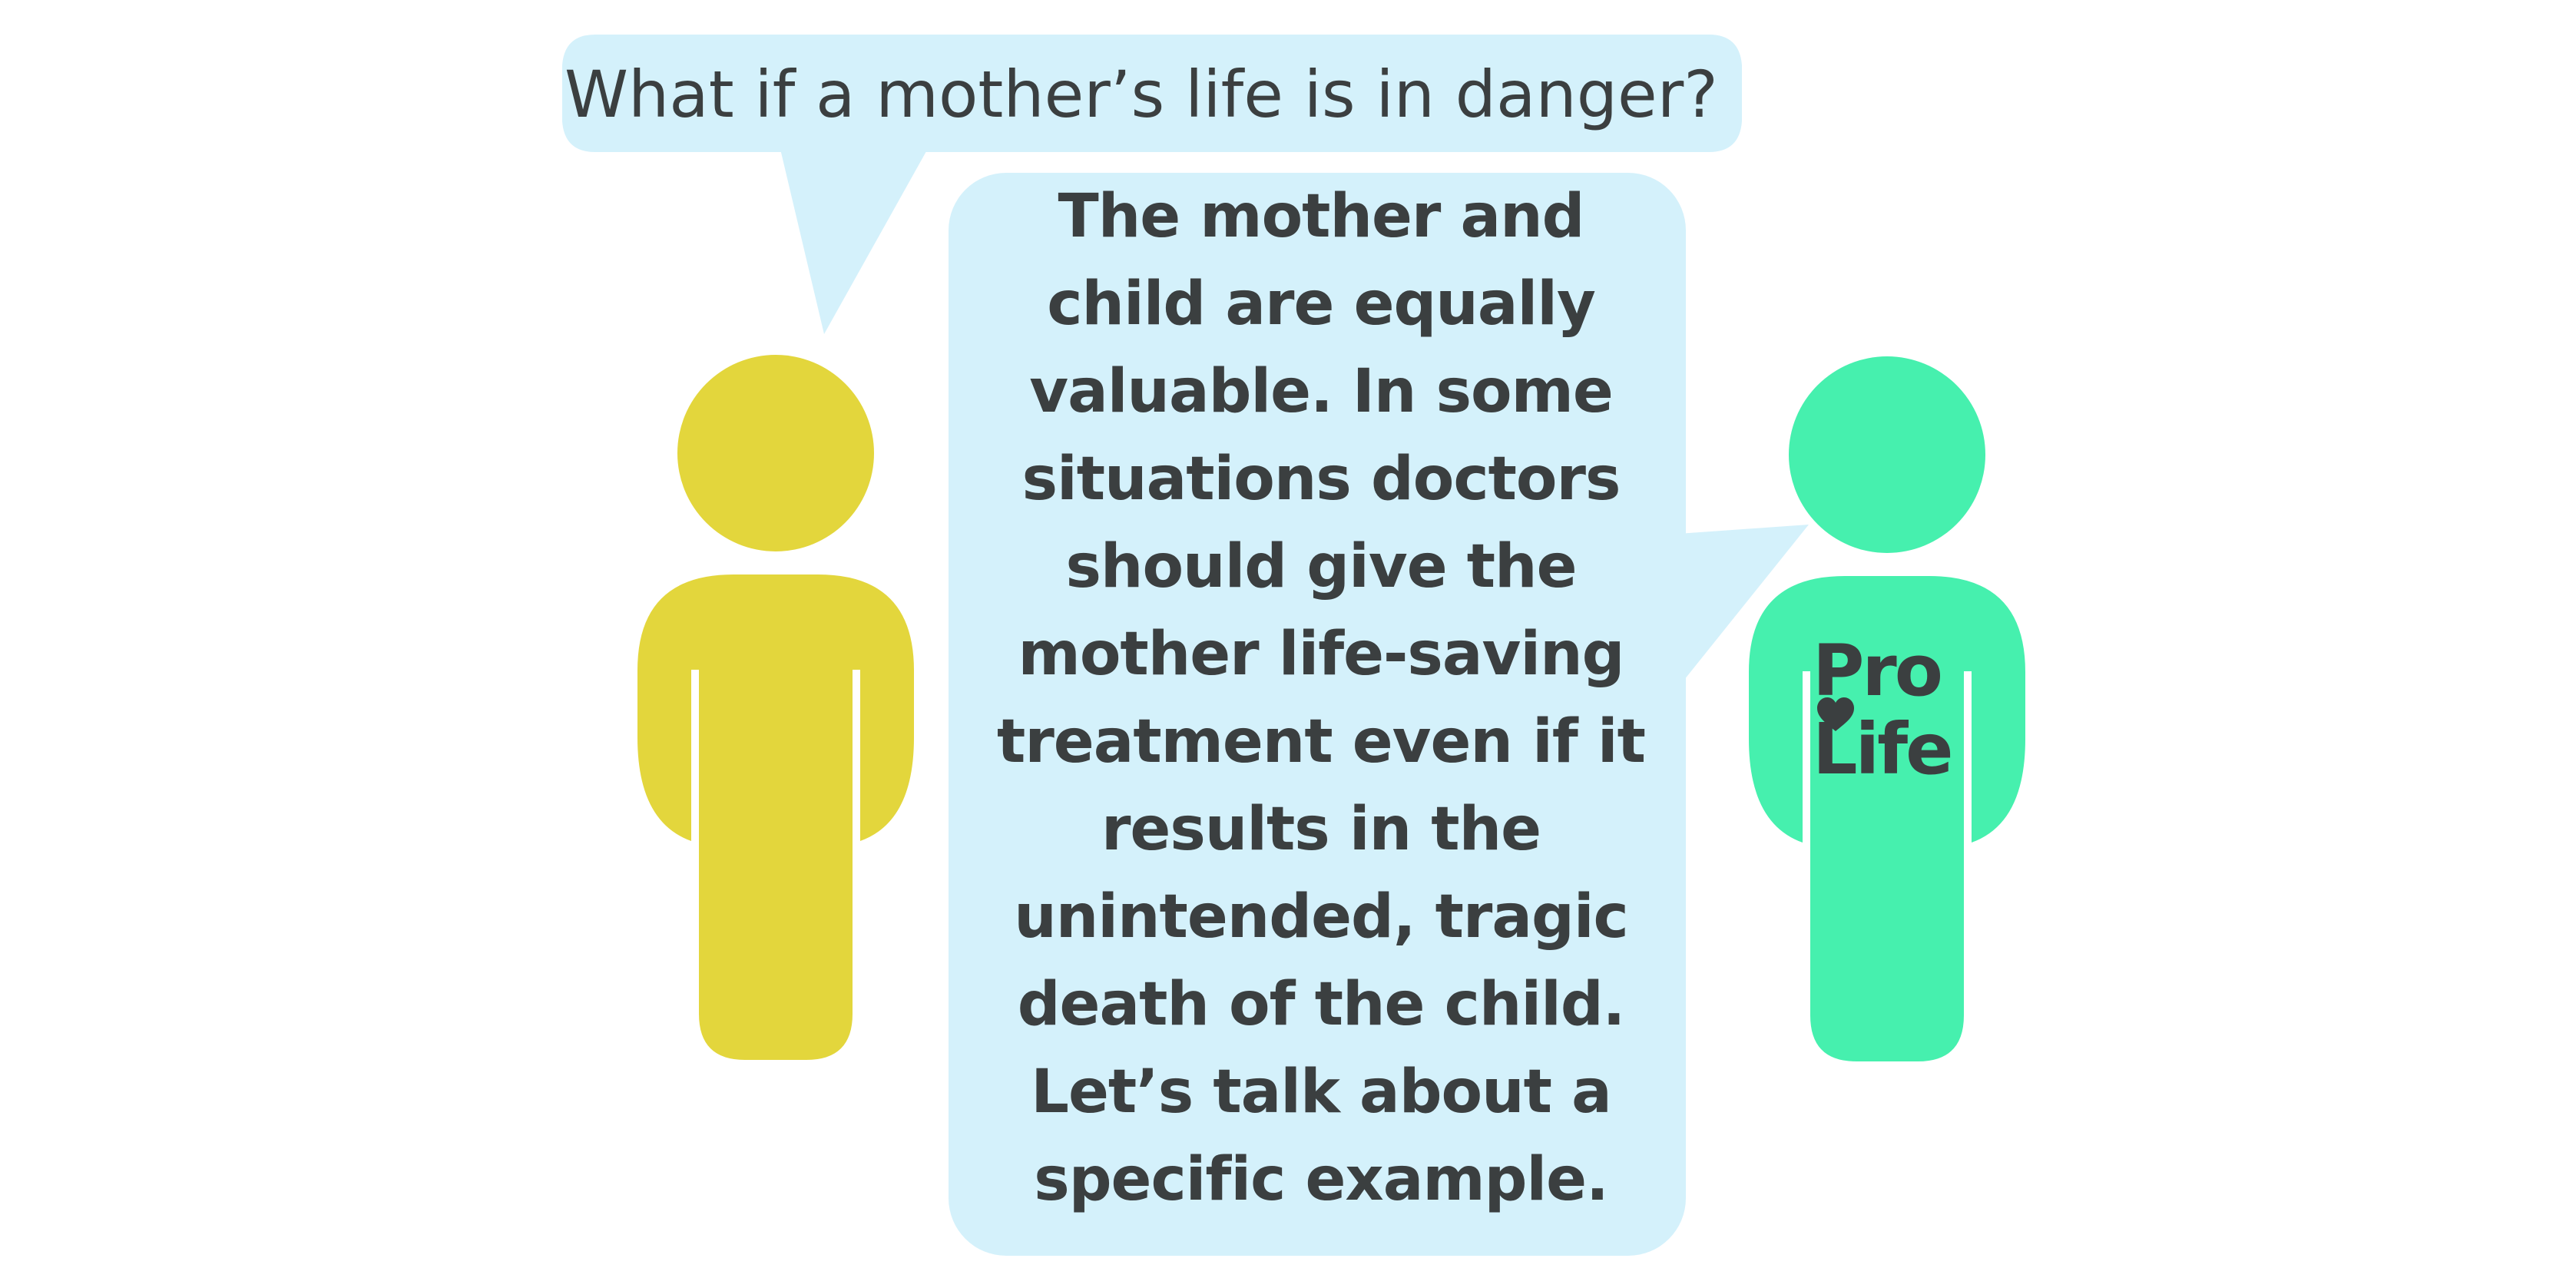 The image size is (2576, 1288). What do you see at coordinates (1321, 1180) in the screenshot?
I see `answer-line: specific example.` at bounding box center [1321, 1180].